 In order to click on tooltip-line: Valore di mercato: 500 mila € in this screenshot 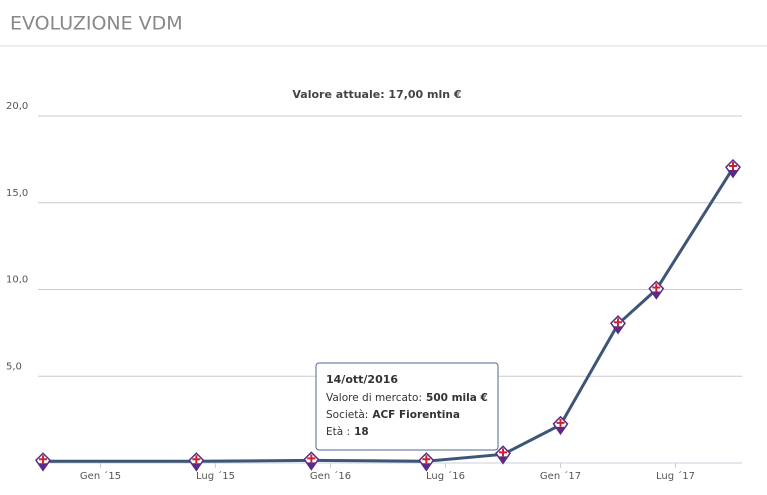, I will do `click(407, 398)`.